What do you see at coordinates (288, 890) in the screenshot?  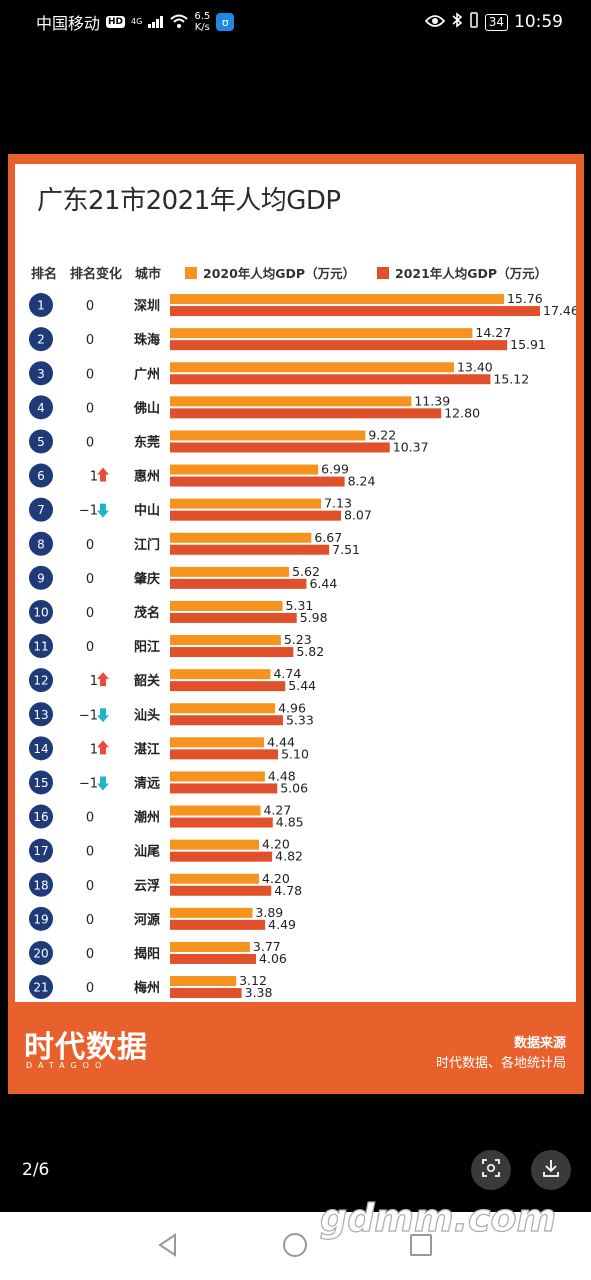 I see `value-label-2021: 4.78` at bounding box center [288, 890].